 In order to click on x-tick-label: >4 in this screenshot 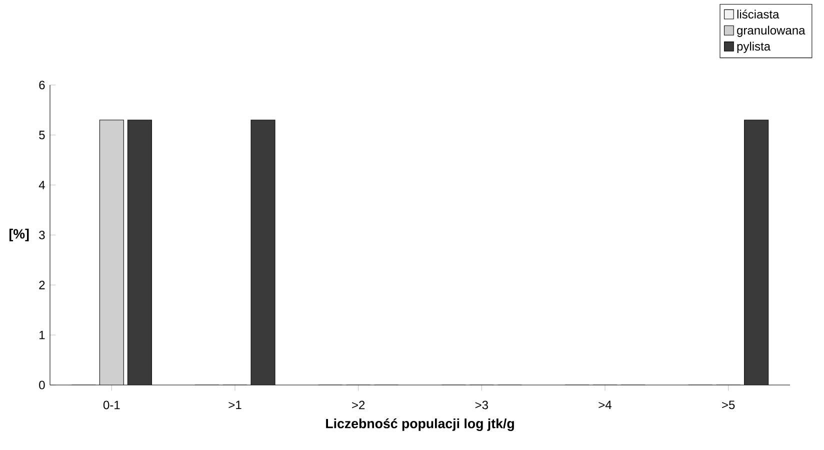, I will do `click(605, 404)`.